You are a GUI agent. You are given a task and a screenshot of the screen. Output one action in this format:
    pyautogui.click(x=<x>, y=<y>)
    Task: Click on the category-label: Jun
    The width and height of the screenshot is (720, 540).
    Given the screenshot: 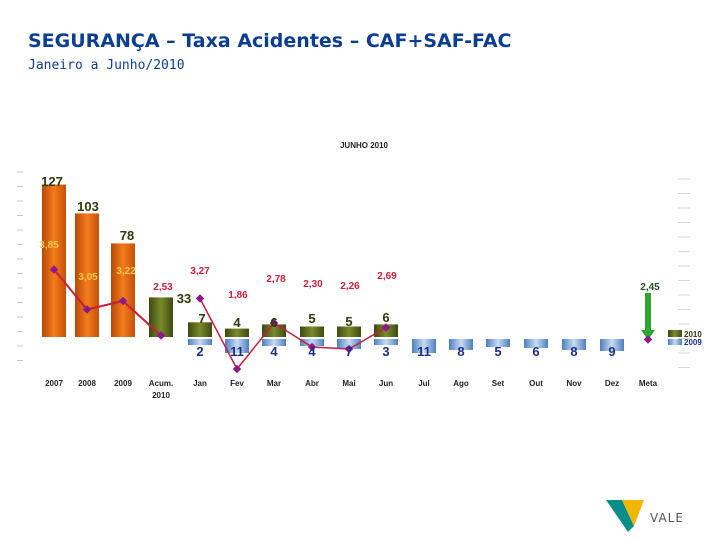 What is the action you would take?
    pyautogui.click(x=386, y=383)
    